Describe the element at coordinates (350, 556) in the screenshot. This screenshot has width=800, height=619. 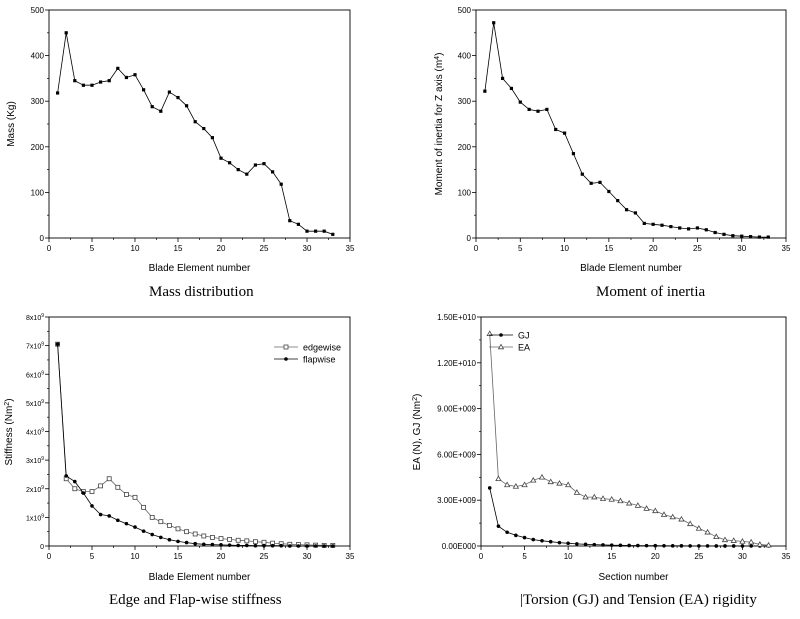
I see `x-tick-label: 35` at that location.